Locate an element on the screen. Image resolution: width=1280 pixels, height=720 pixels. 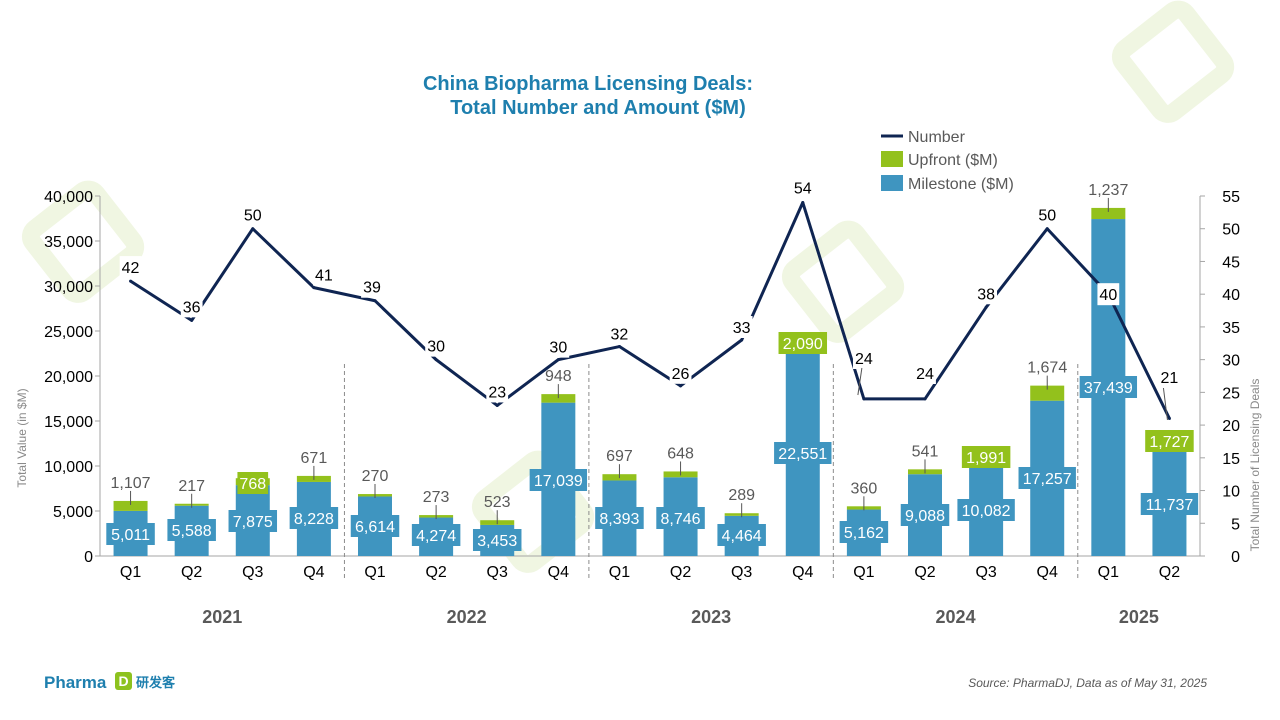
brand-mark-letter: D is located at coordinates (123, 681).